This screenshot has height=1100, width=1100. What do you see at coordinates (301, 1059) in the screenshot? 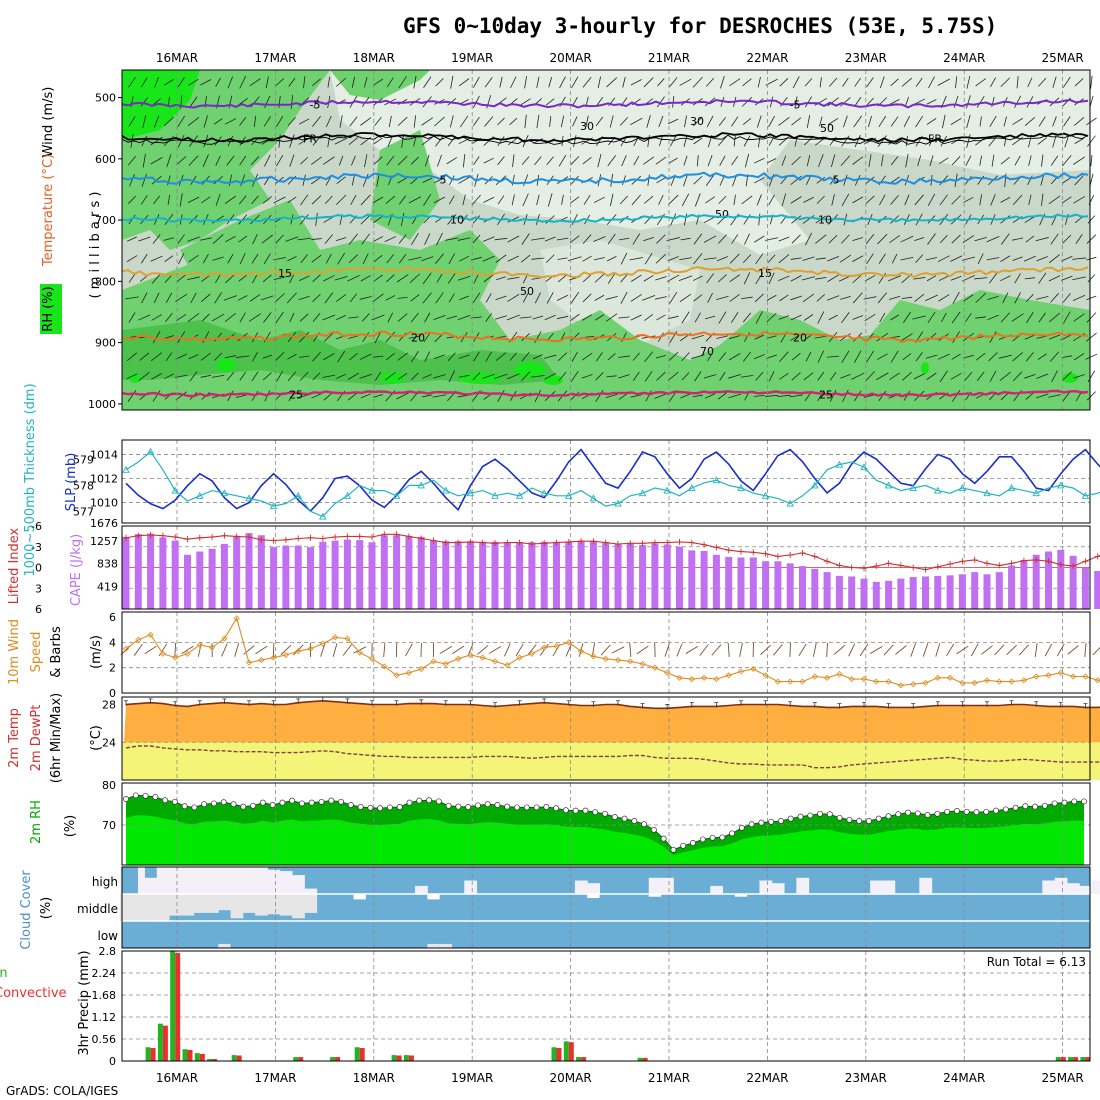
I see `precip-convective-bar` at bounding box center [301, 1059].